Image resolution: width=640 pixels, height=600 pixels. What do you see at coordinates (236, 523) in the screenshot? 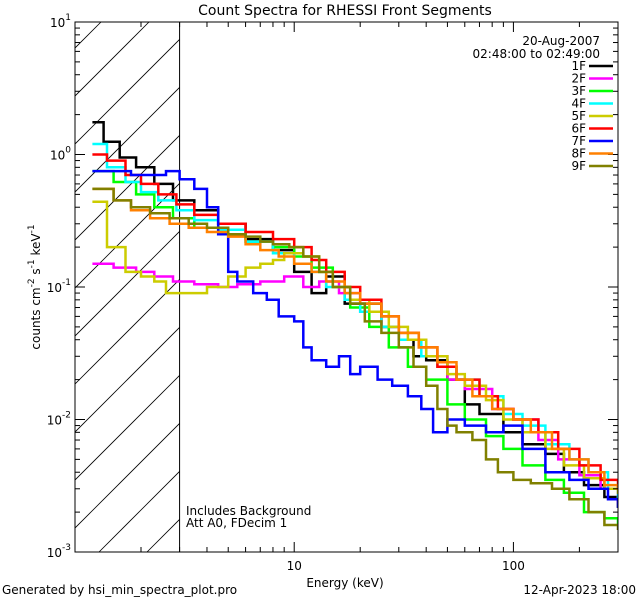
I see `annotation-attenuator: Att A0, FDecim 1` at bounding box center [236, 523].